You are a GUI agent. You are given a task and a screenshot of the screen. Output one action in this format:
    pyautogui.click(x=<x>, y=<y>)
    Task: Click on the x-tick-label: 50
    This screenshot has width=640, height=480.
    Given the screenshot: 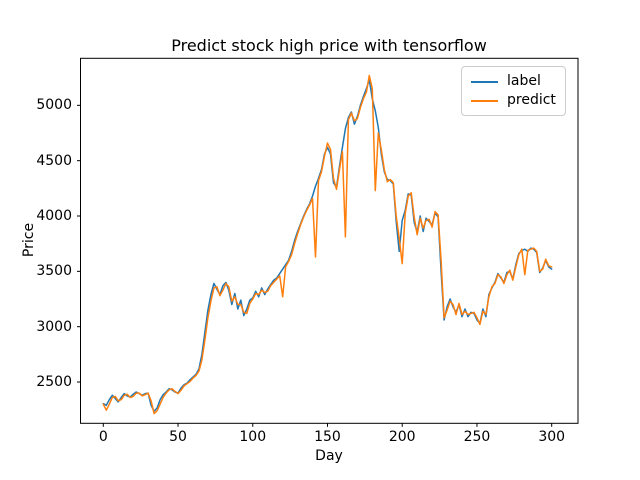 What is the action you would take?
    pyautogui.click(x=178, y=437)
    